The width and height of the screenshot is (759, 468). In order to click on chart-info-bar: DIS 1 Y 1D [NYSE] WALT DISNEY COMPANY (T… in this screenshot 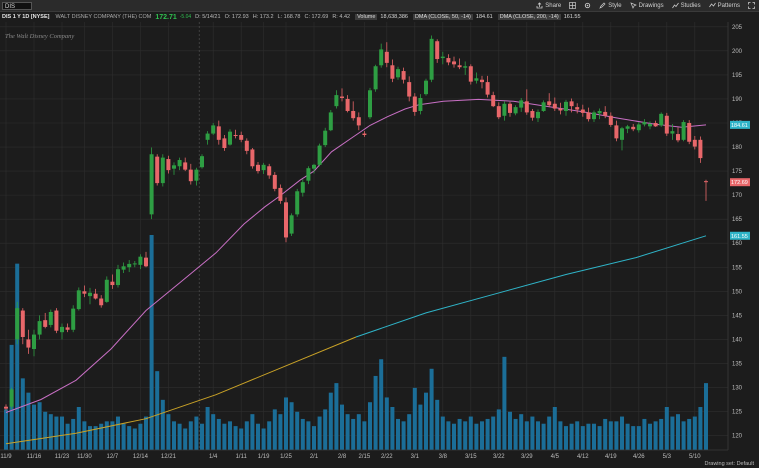, I will do `click(379, 17)`.